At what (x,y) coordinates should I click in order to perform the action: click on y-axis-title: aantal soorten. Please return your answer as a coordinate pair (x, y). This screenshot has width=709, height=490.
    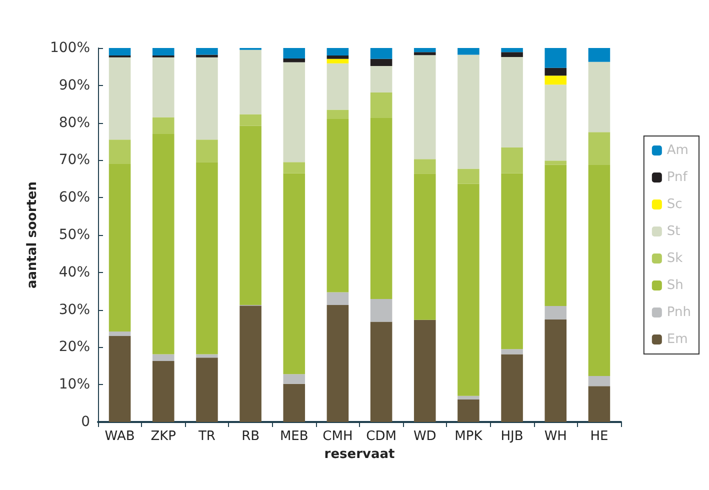
    Looking at the image, I should click on (32, 235).